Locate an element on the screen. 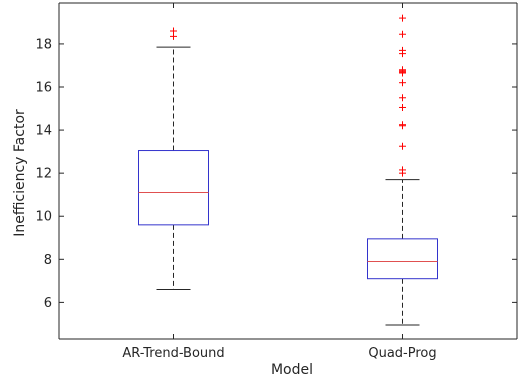 The height and width of the screenshot is (381, 519). x-tick-label: Quad-Prog is located at coordinates (402, 353).